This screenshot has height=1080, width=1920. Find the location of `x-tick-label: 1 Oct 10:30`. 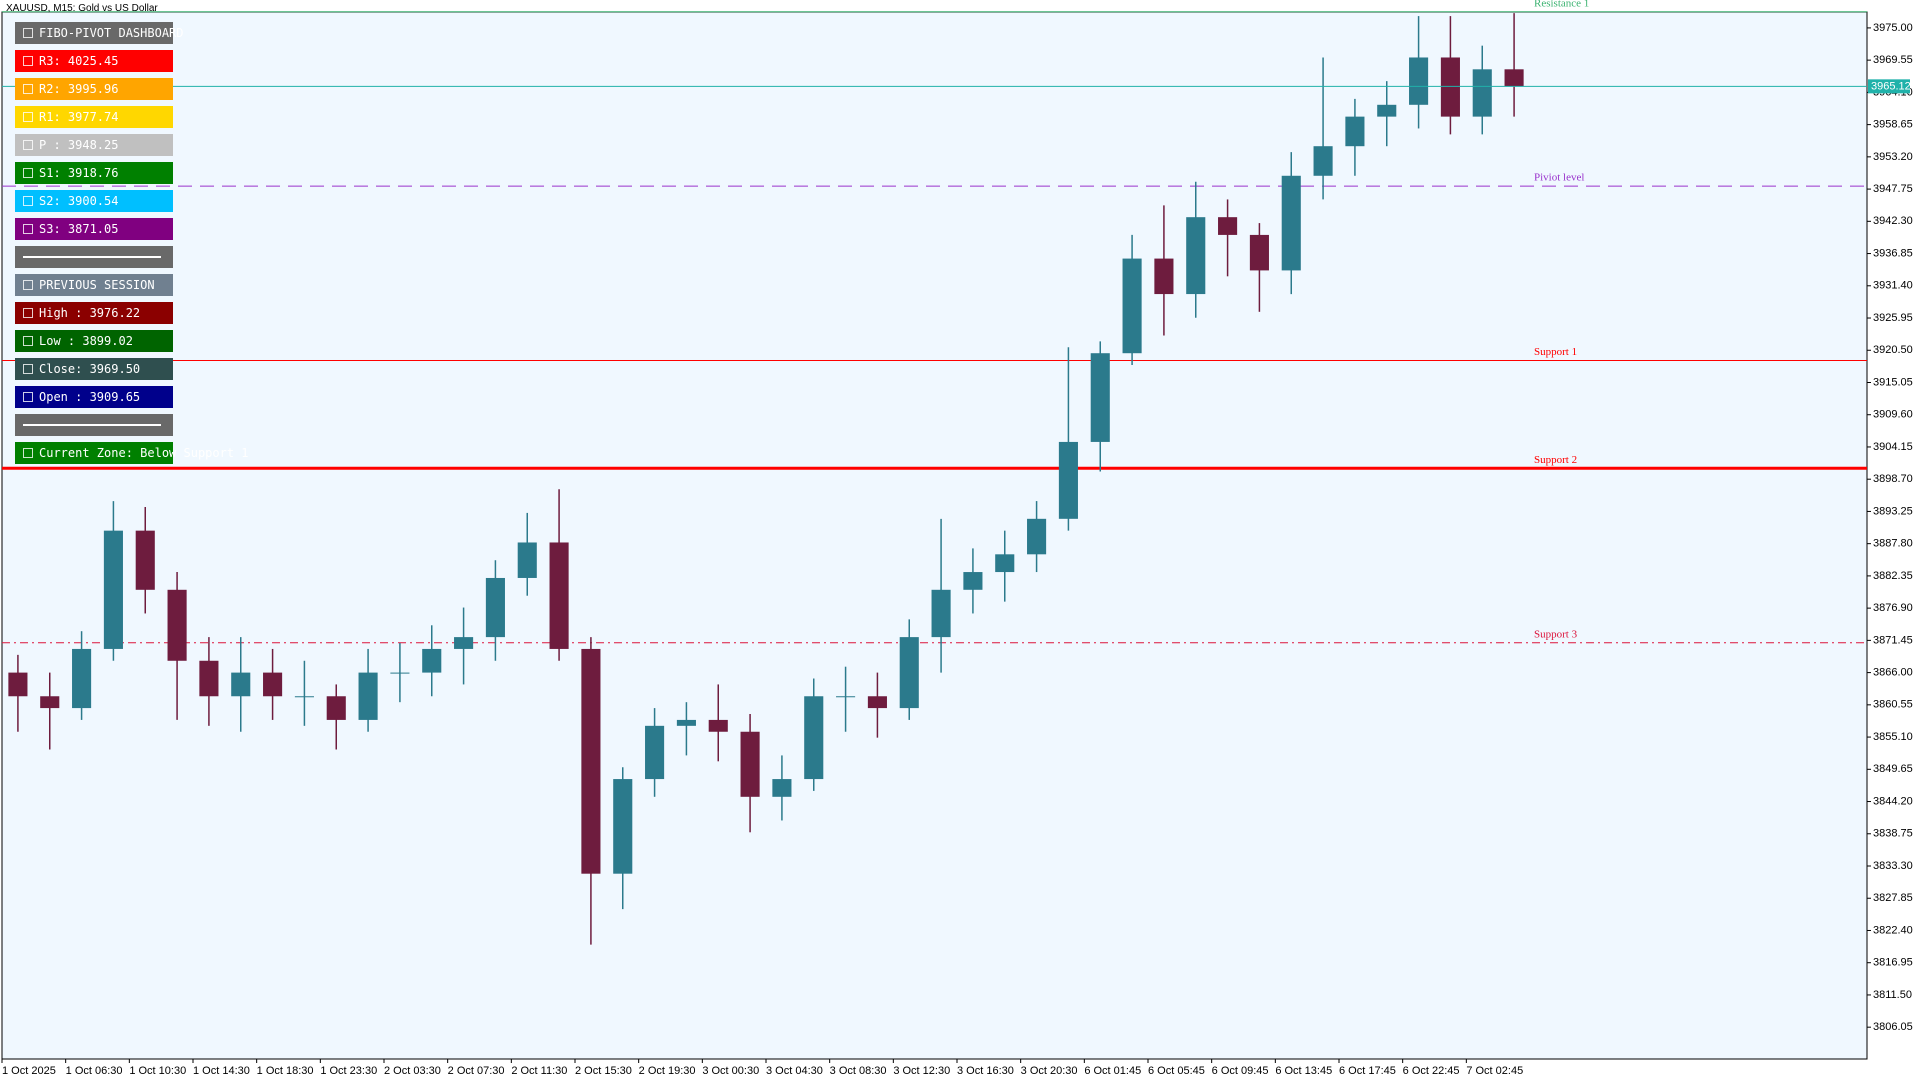

x-tick-label: 1 Oct 10:30 is located at coordinates (157, 1071).